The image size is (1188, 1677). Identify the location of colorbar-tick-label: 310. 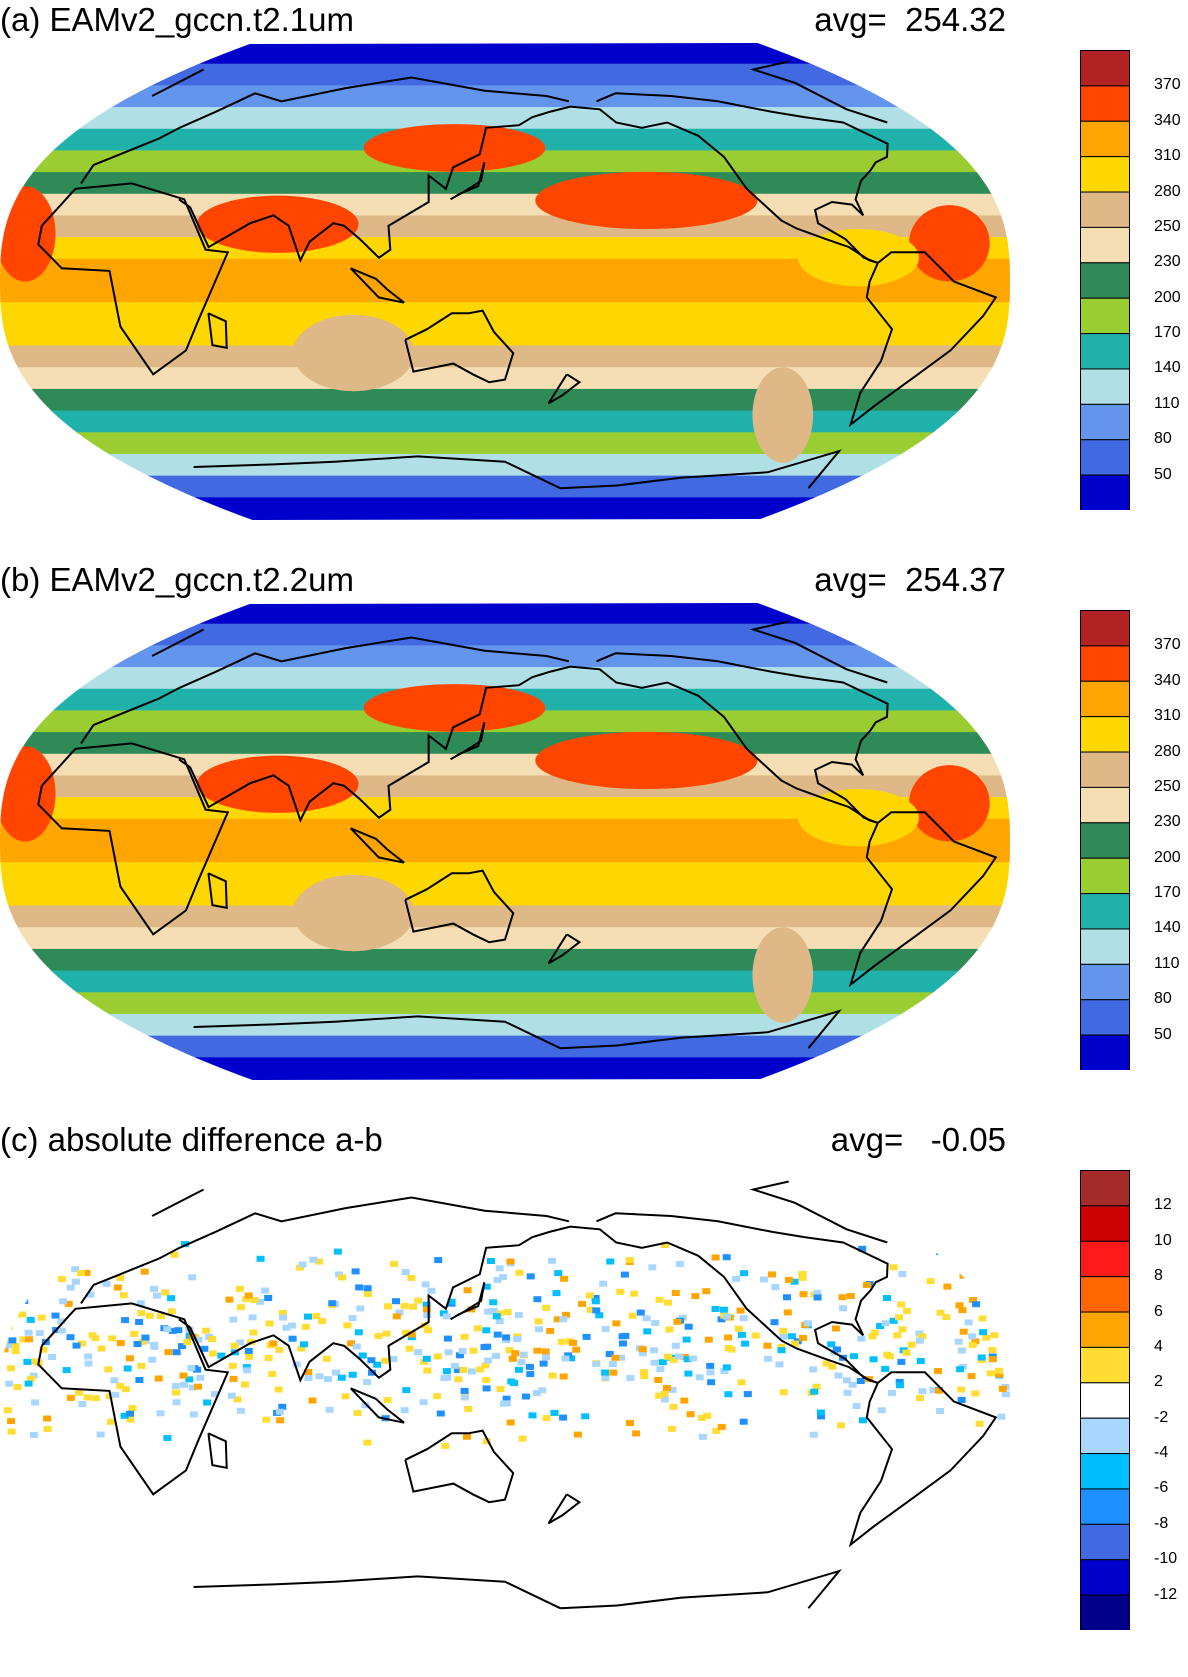
(1167, 716).